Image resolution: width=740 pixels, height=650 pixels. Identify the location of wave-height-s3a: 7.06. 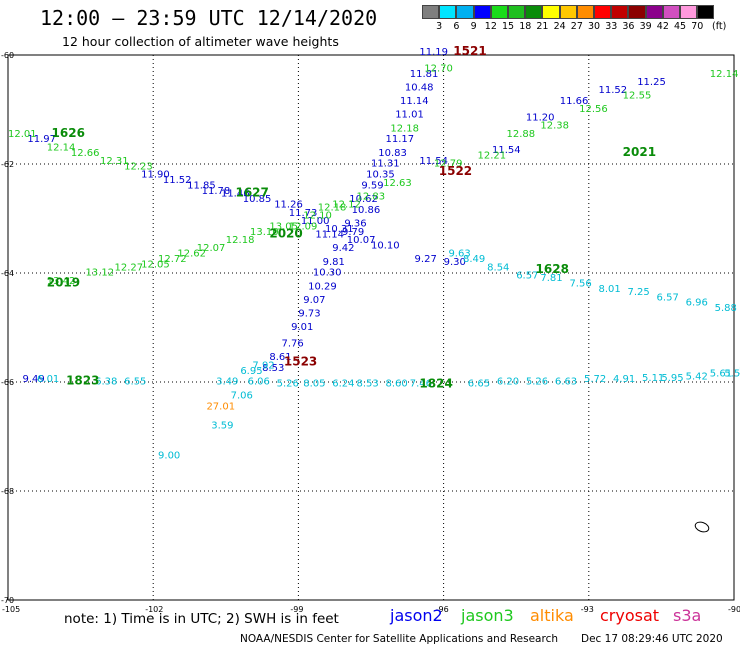
(242, 395).